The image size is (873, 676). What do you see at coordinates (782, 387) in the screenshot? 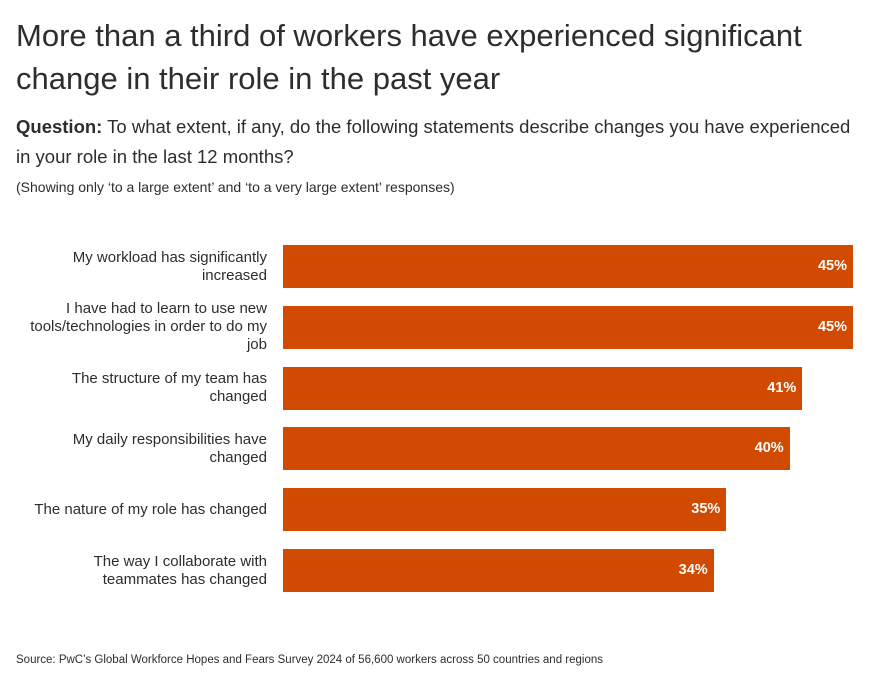
I see `value-label: 41%` at bounding box center [782, 387].